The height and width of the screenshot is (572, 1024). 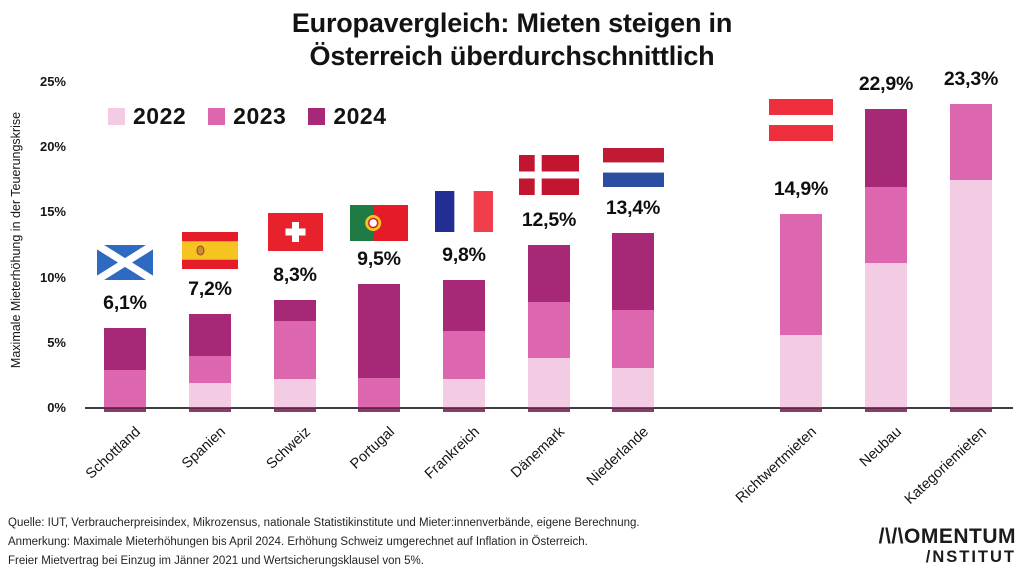 I want to click on bar-kategoriemieten-2023-segment, so click(x=971, y=141).